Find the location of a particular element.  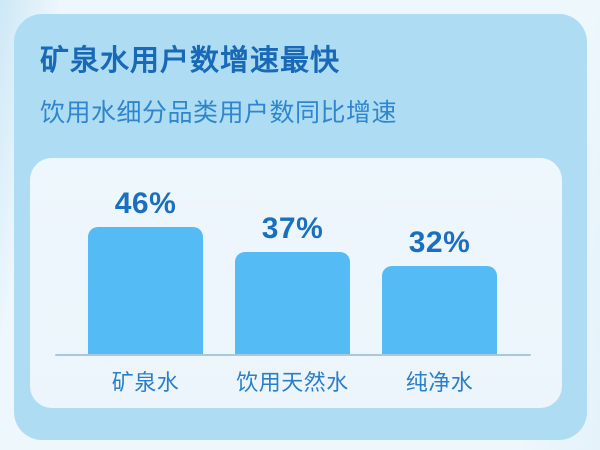

bar-group: 46% is located at coordinates (145, 270).